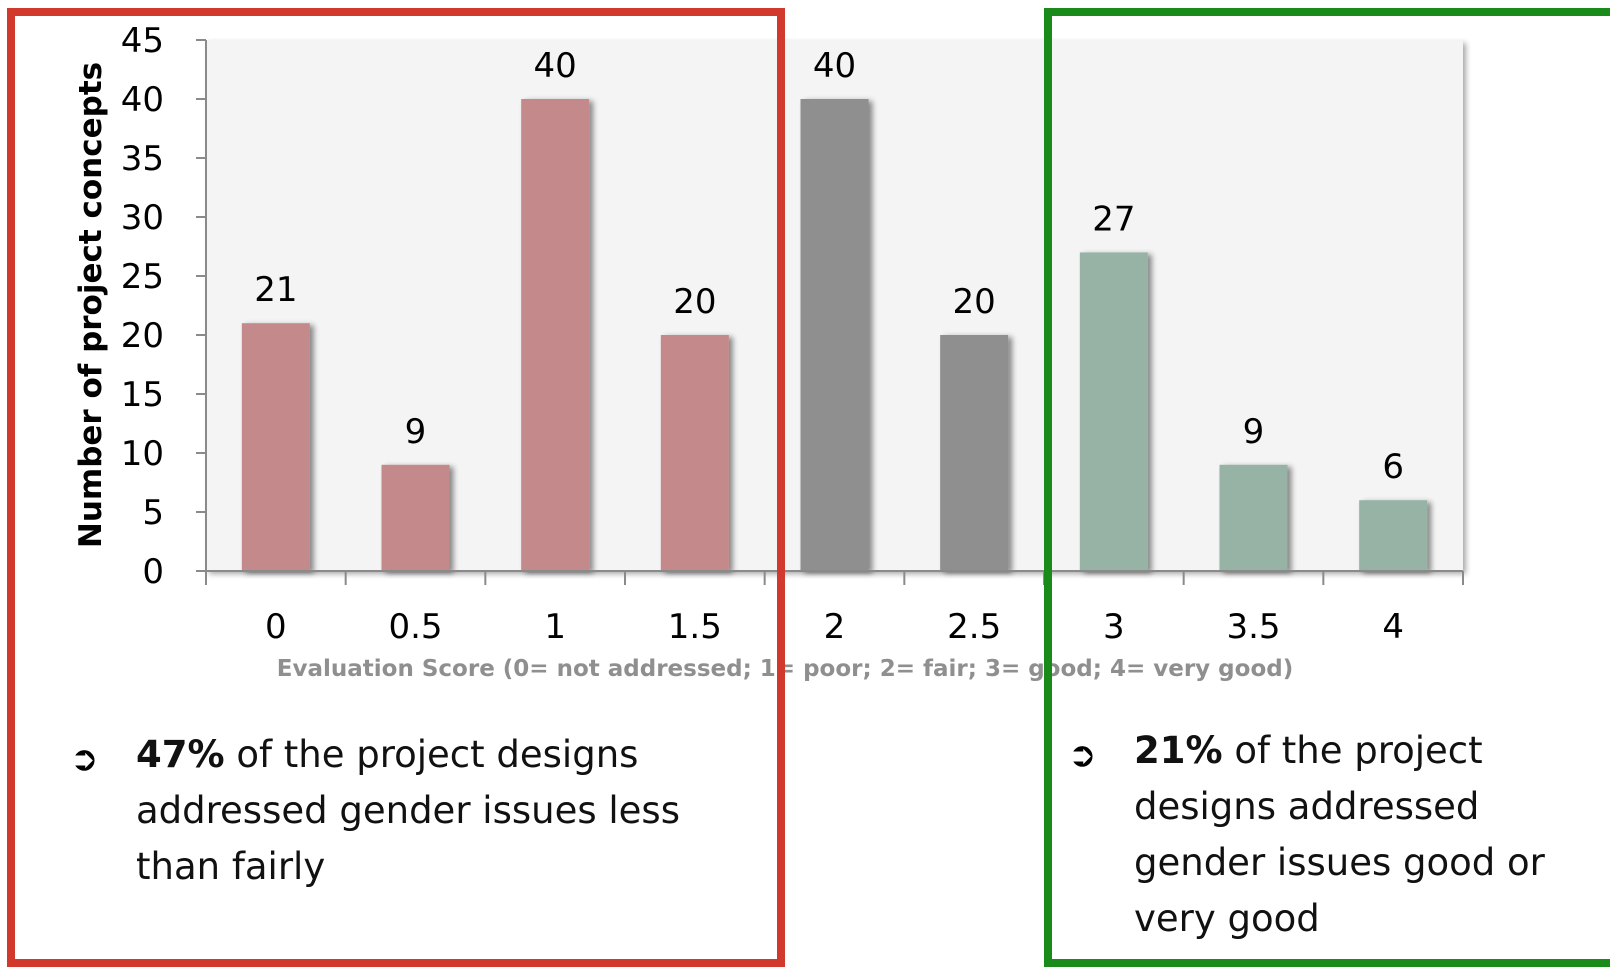 Image resolution: width=1610 pixels, height=967 pixels. Describe the element at coordinates (1307, 806) in the screenshot. I see `right-note-line-2: designs addressed` at that location.